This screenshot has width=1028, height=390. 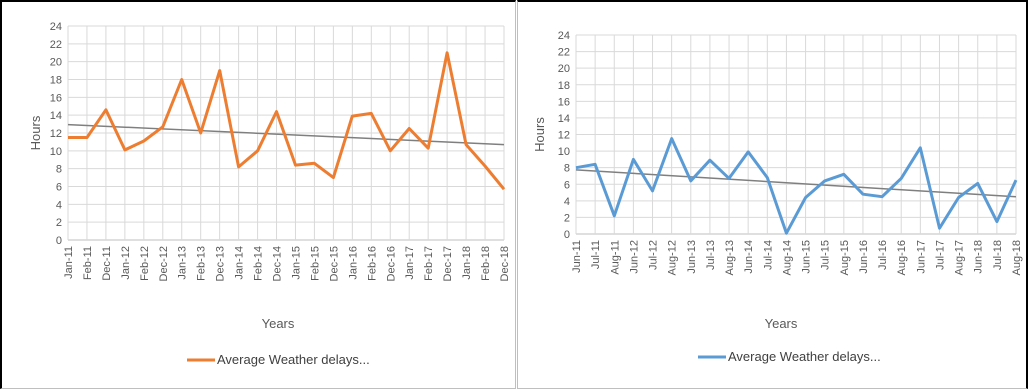 What do you see at coordinates (467, 263) in the screenshot?
I see `chart1-xtick-label: Jan-18` at bounding box center [467, 263].